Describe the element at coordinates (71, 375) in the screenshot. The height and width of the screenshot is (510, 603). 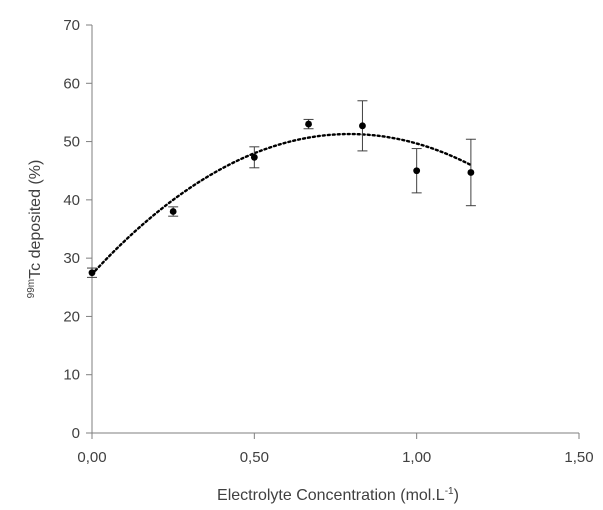
I see `y-tick-label: 10` at that location.